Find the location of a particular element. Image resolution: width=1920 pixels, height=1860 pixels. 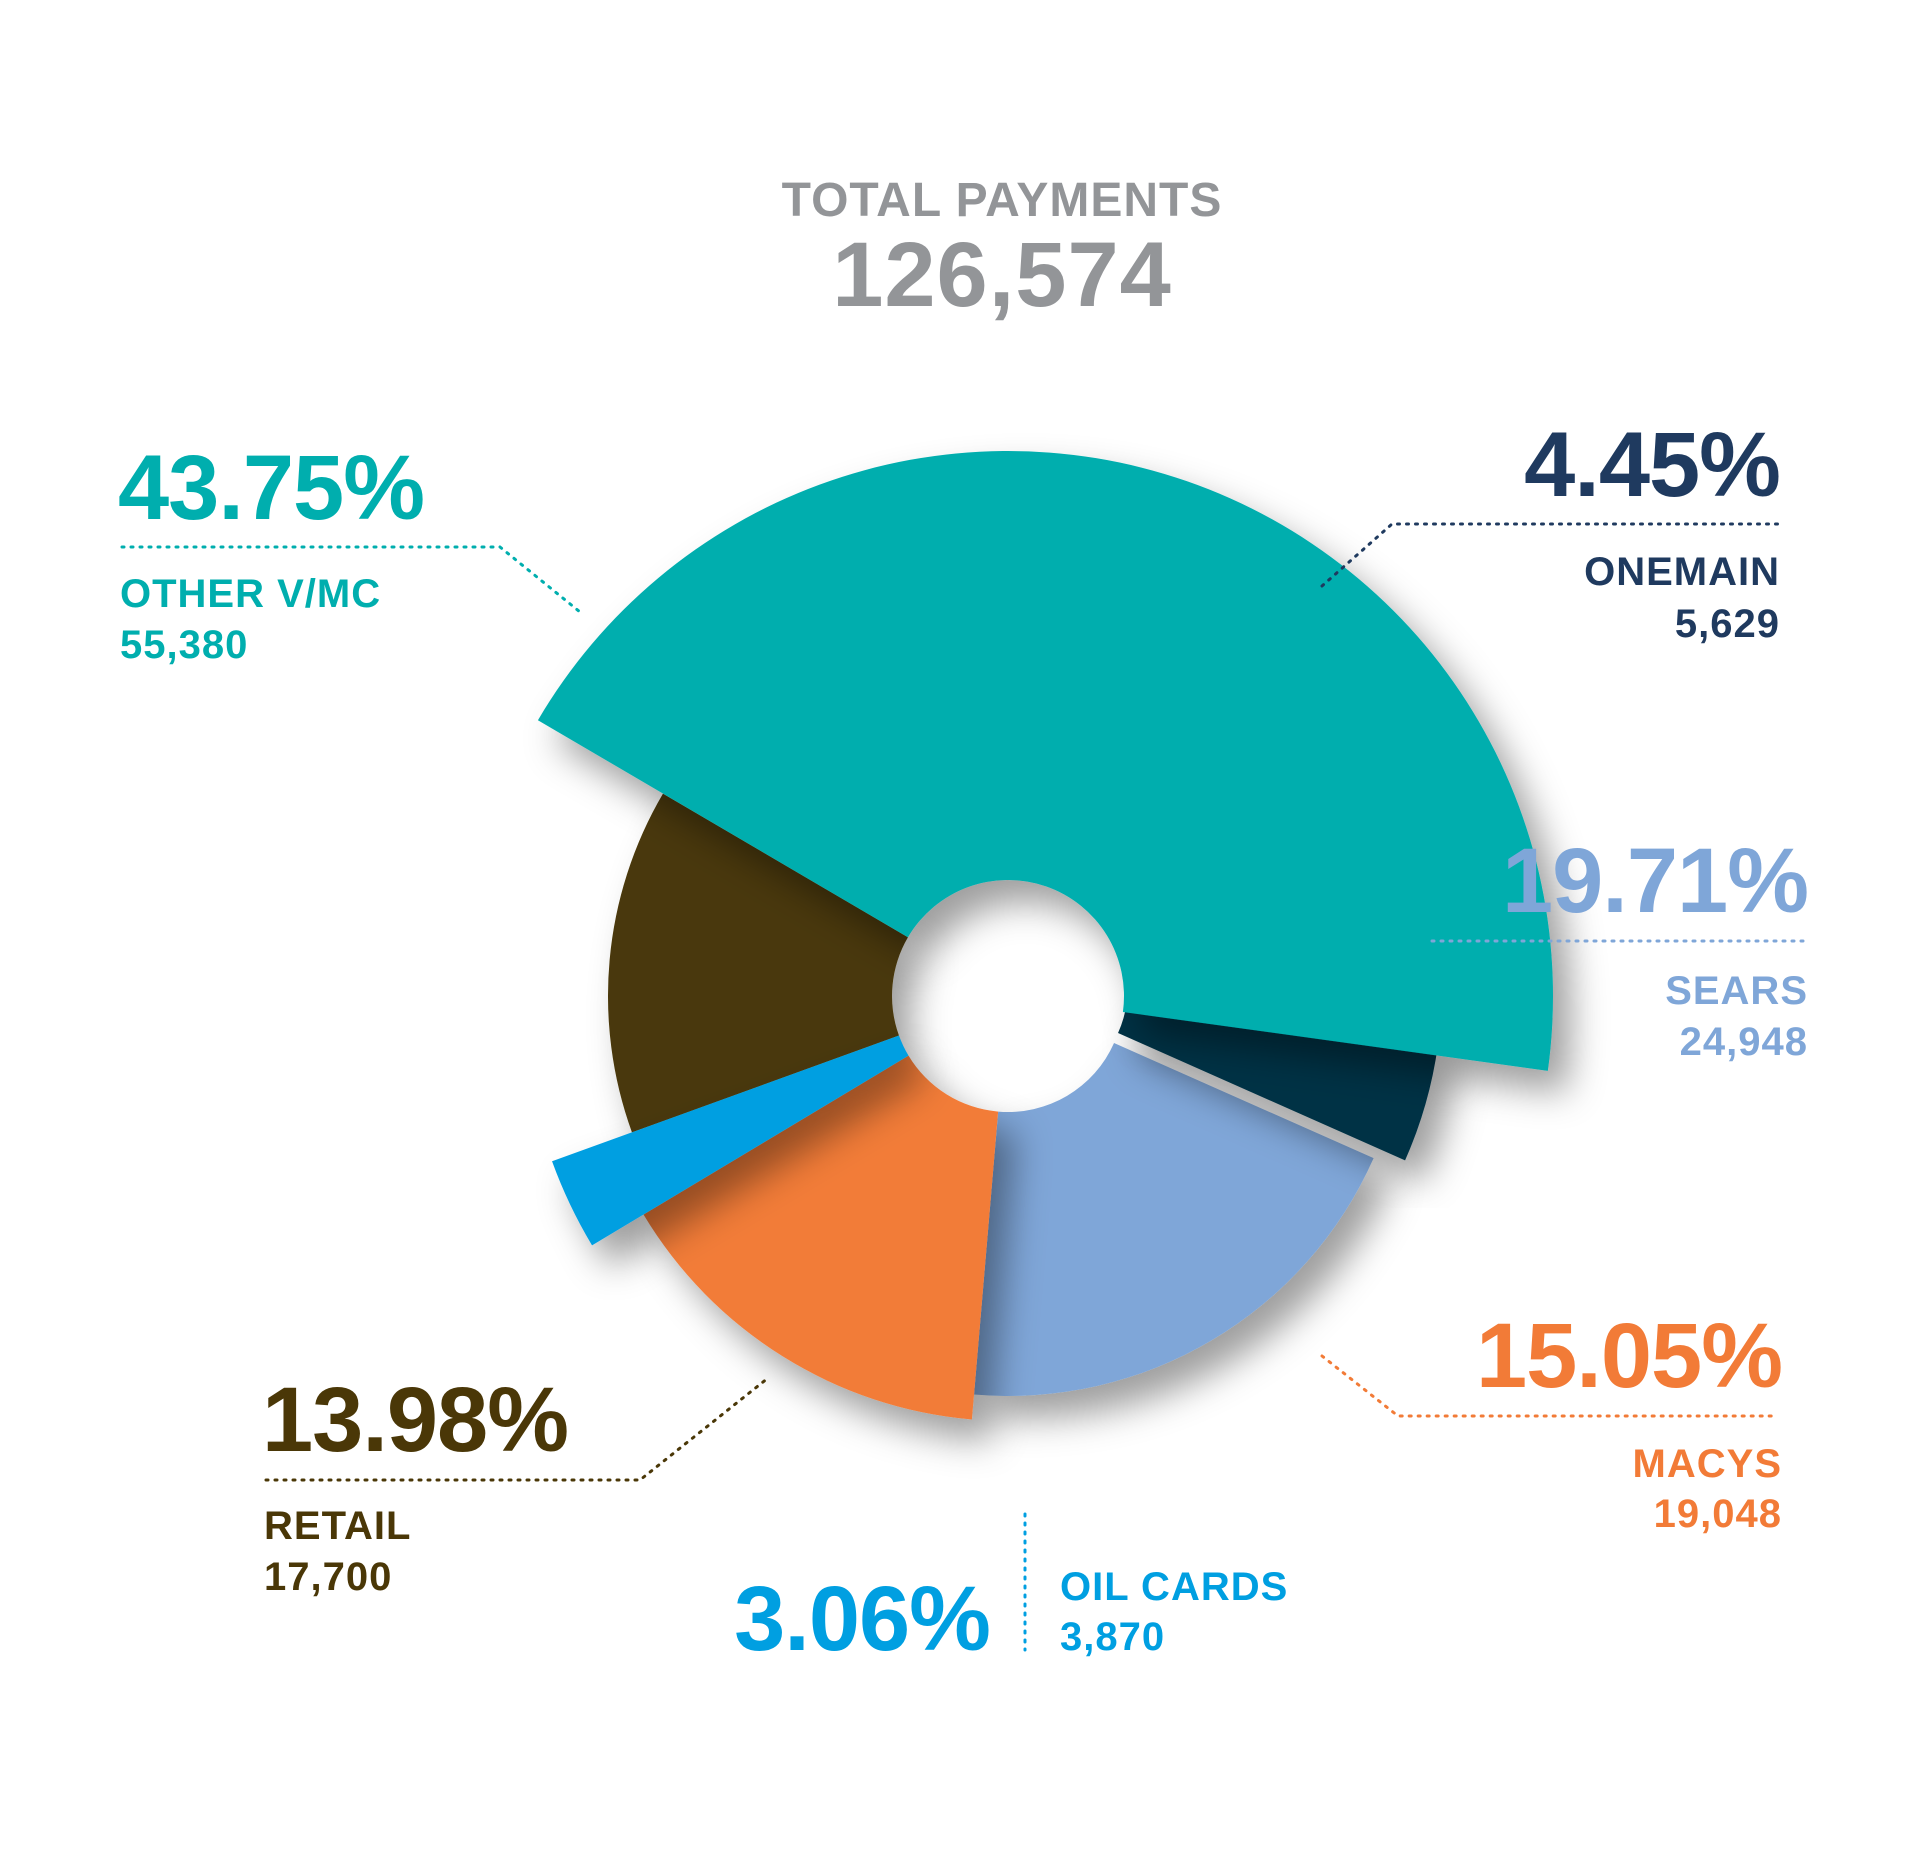

oil-cards-label: OIL CARDS is located at coordinates (1174, 1587).